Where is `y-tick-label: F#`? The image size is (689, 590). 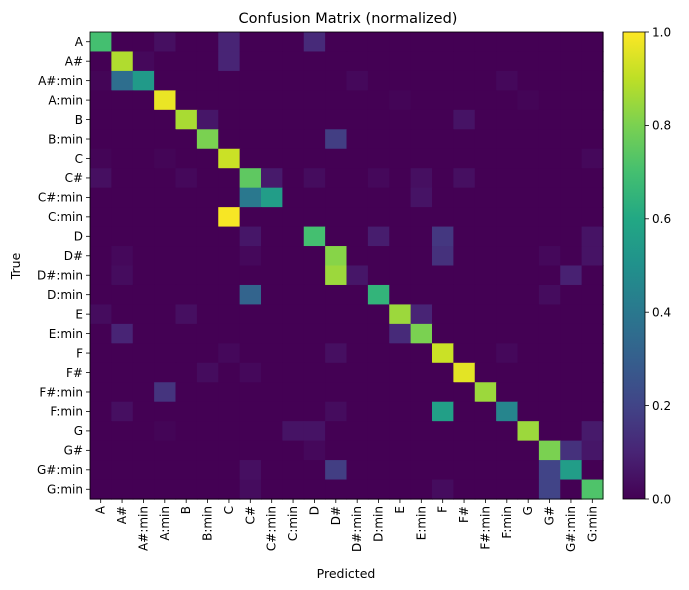
y-tick-label: F# is located at coordinates (74, 373).